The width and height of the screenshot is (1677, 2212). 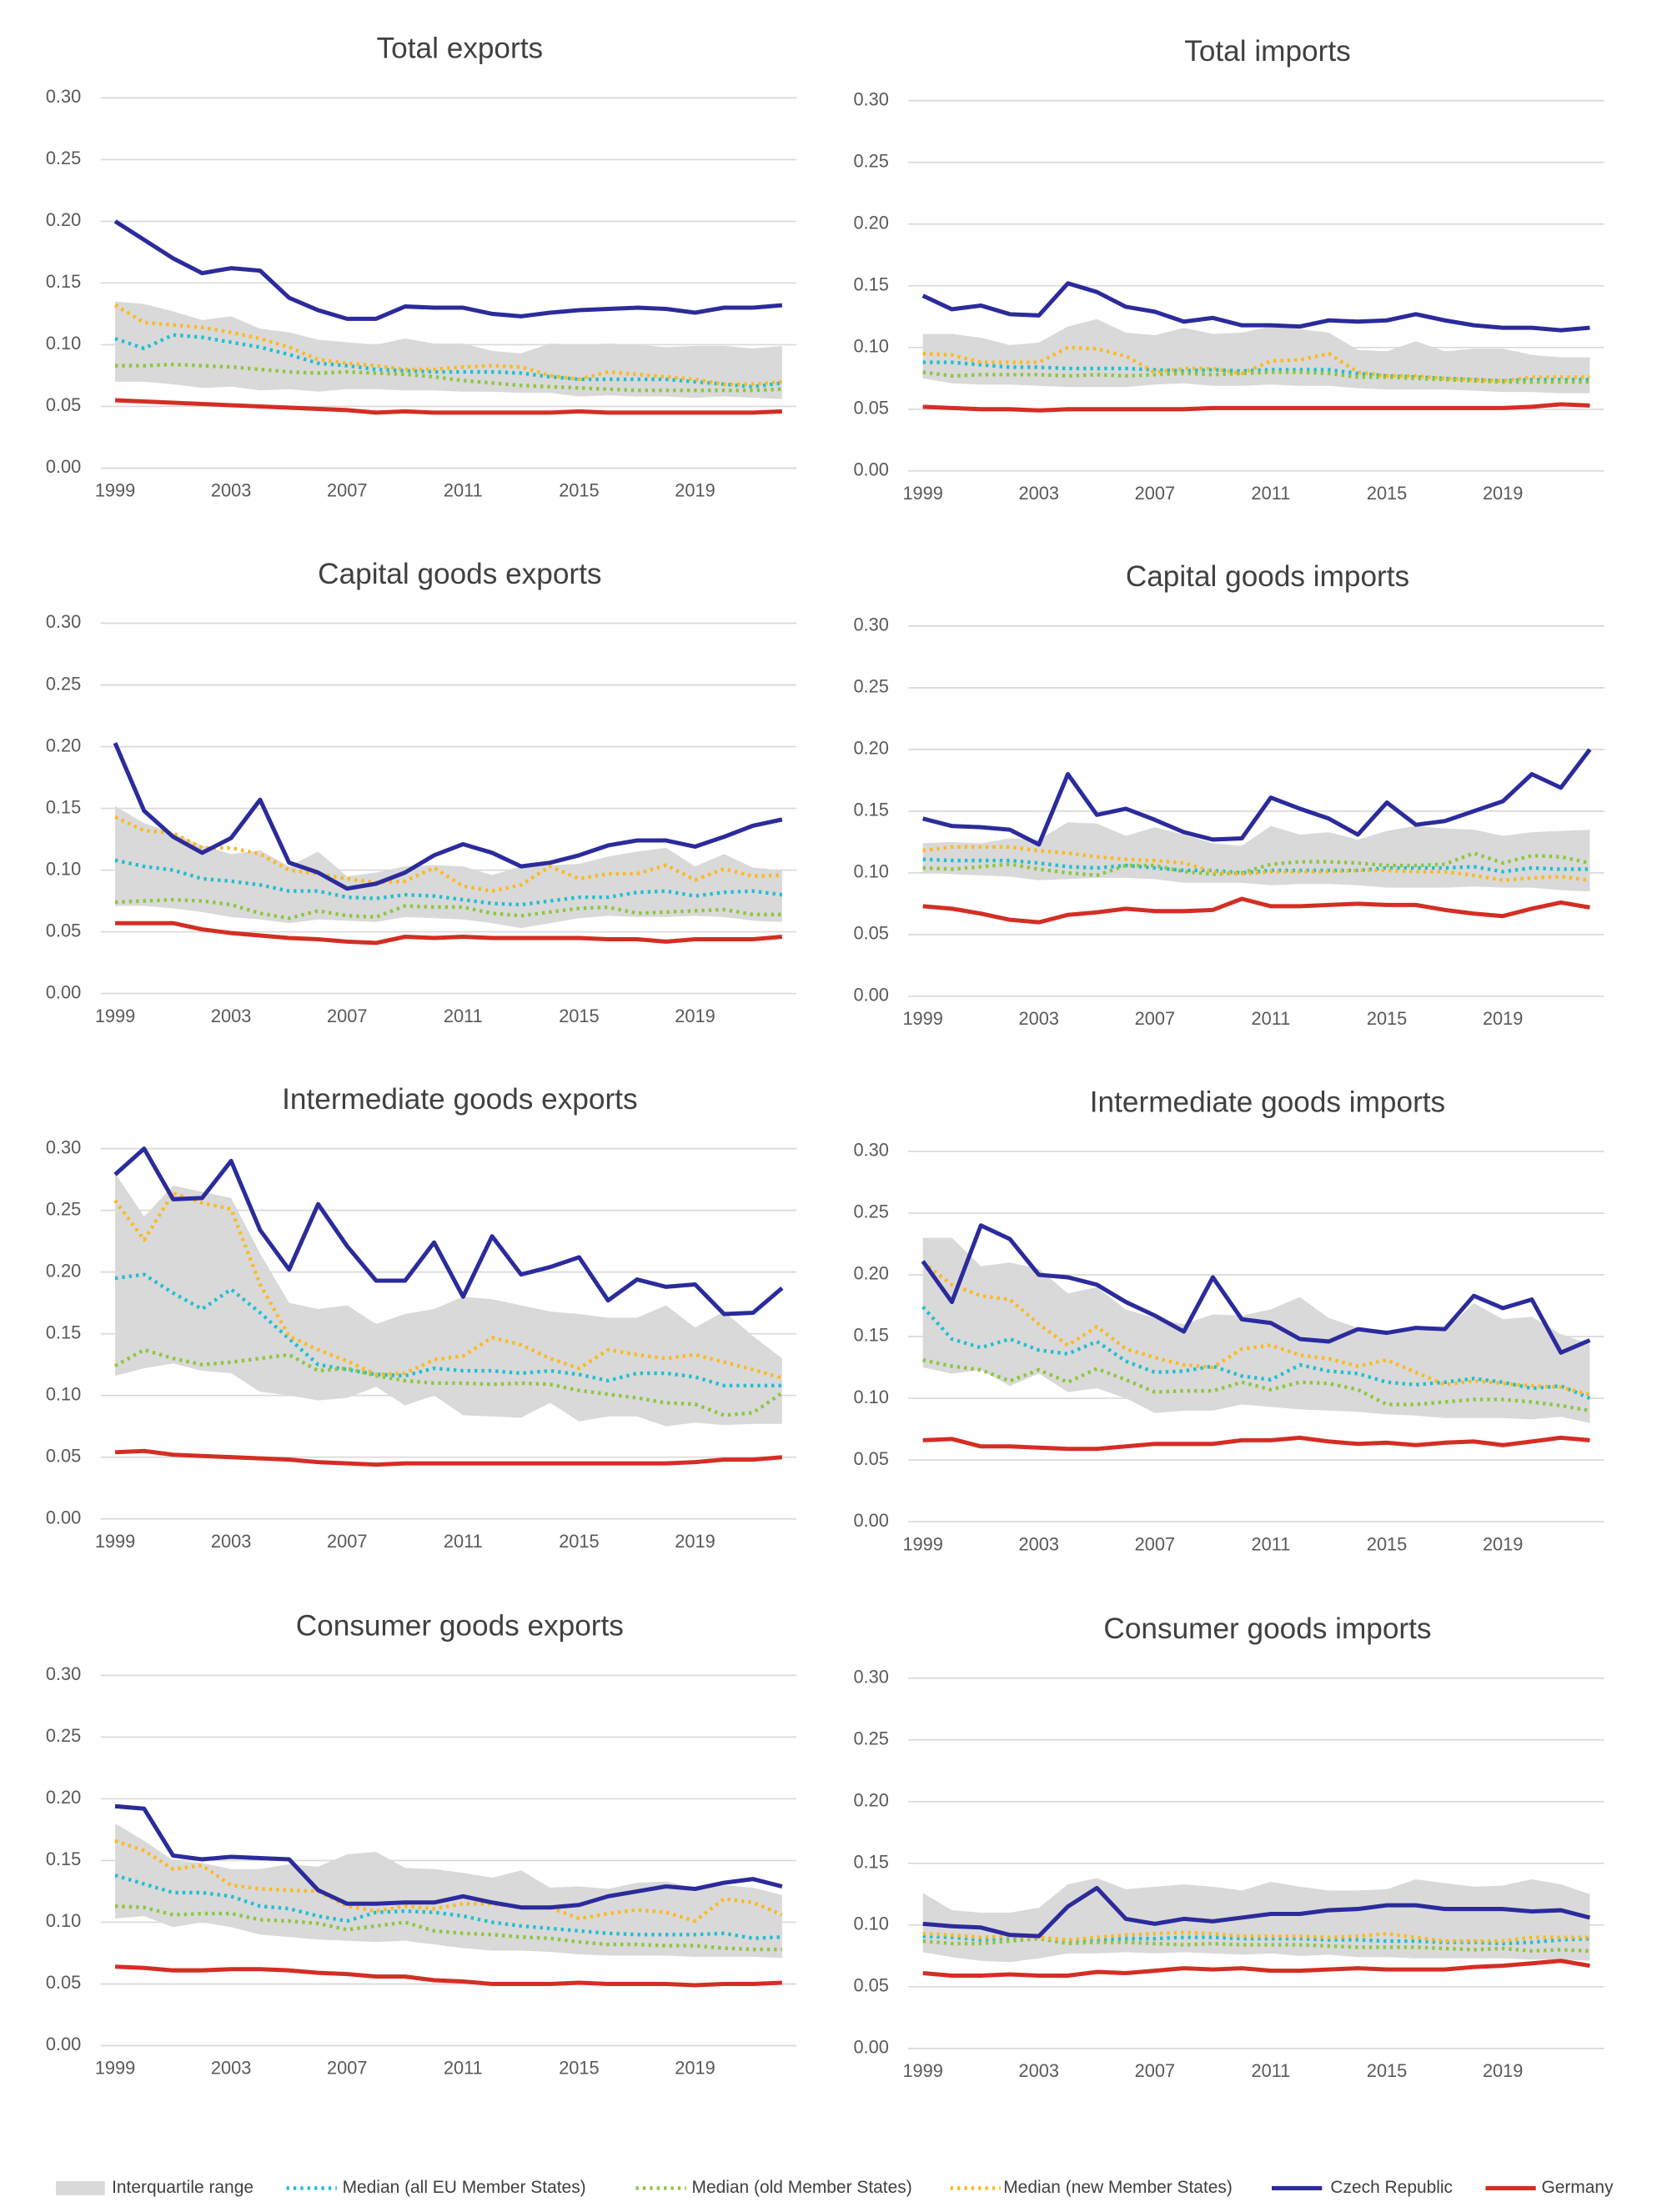 I want to click on chart-title: Consumer goods exports, so click(x=460, y=1626).